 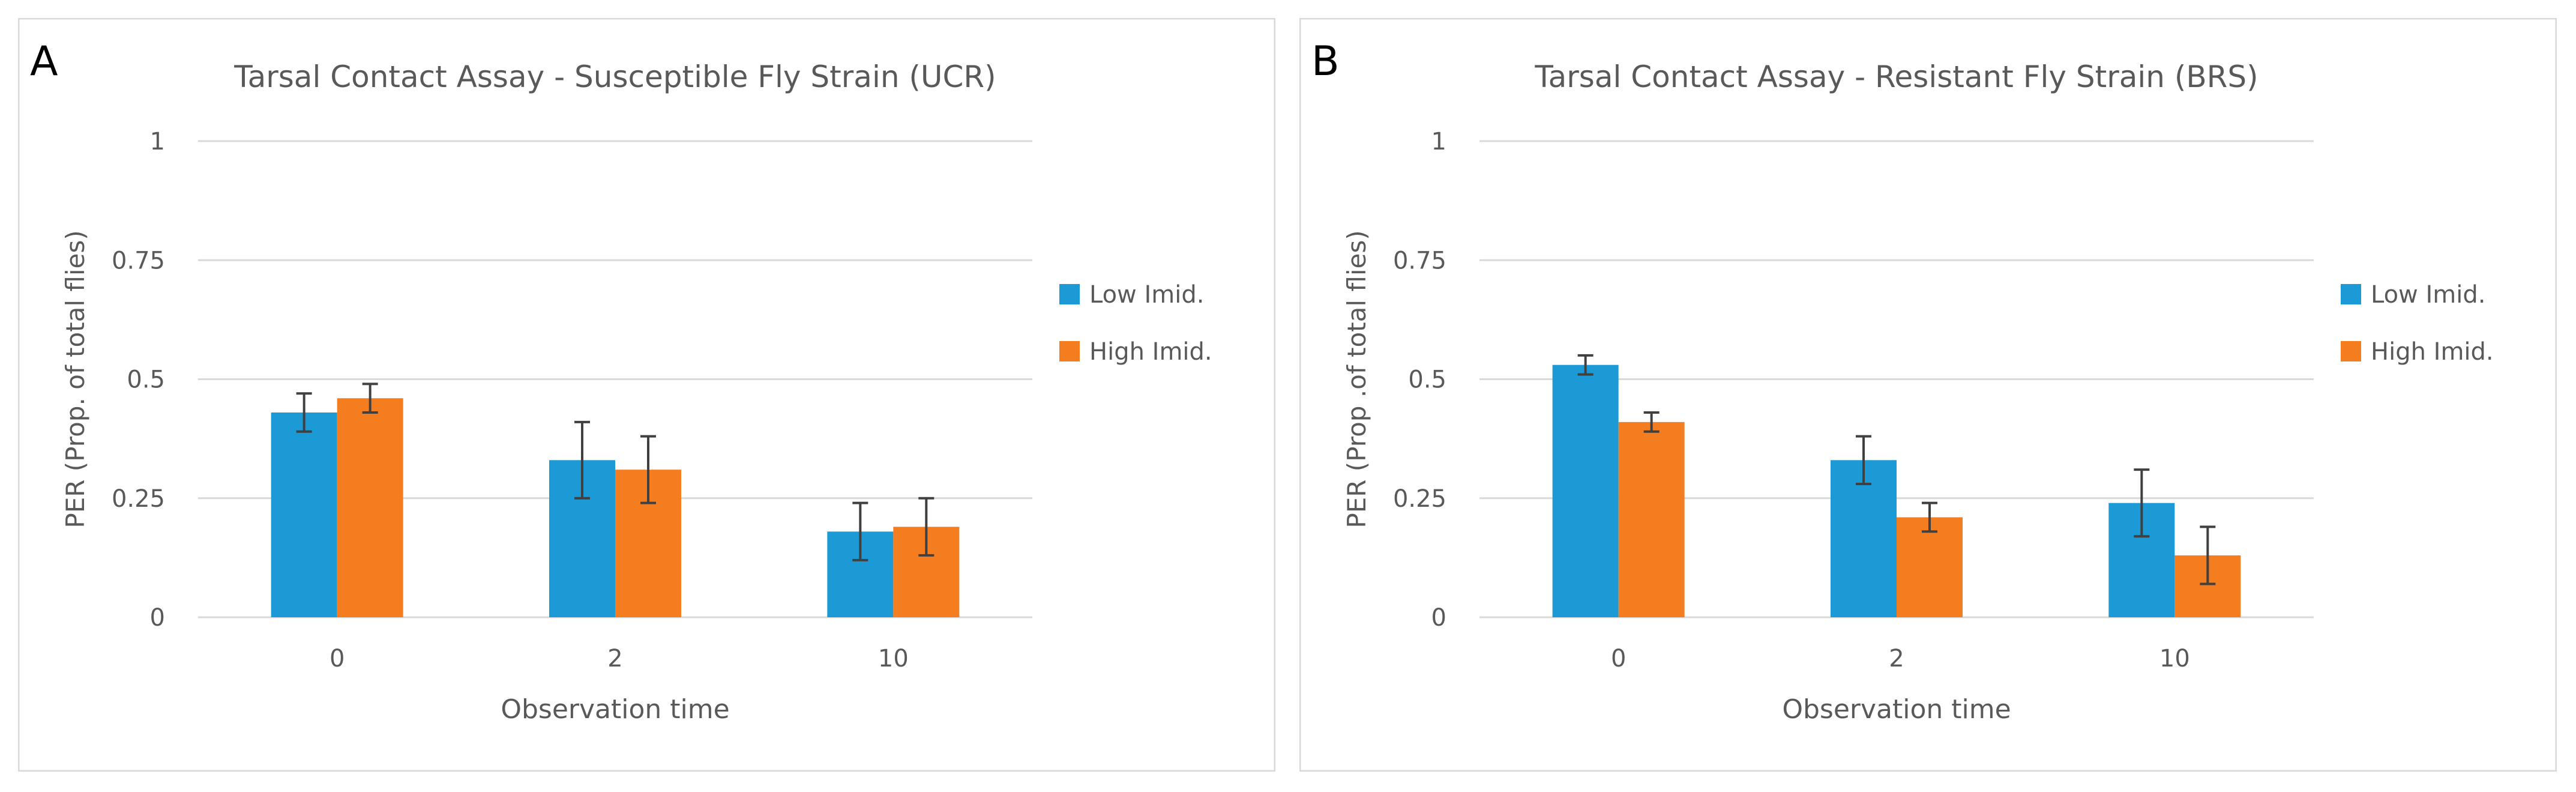 What do you see at coordinates (1325, 61) in the screenshot?
I see `panel-letter: B` at bounding box center [1325, 61].